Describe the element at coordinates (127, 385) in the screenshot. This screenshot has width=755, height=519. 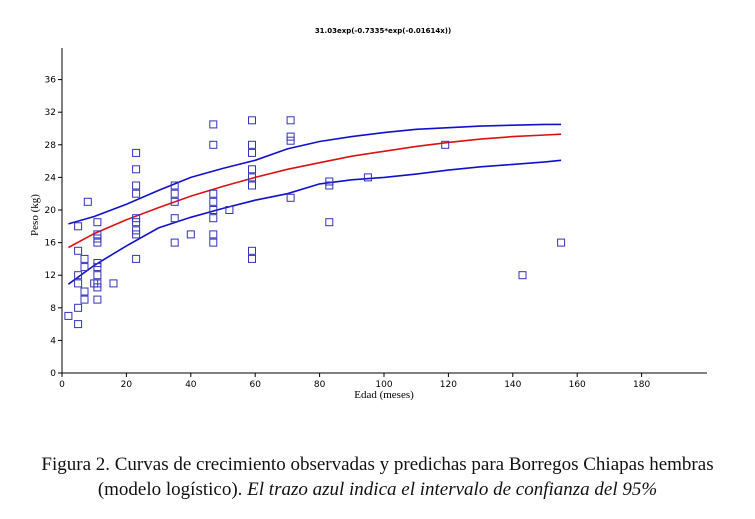
I see `x-tick-label: 20` at that location.